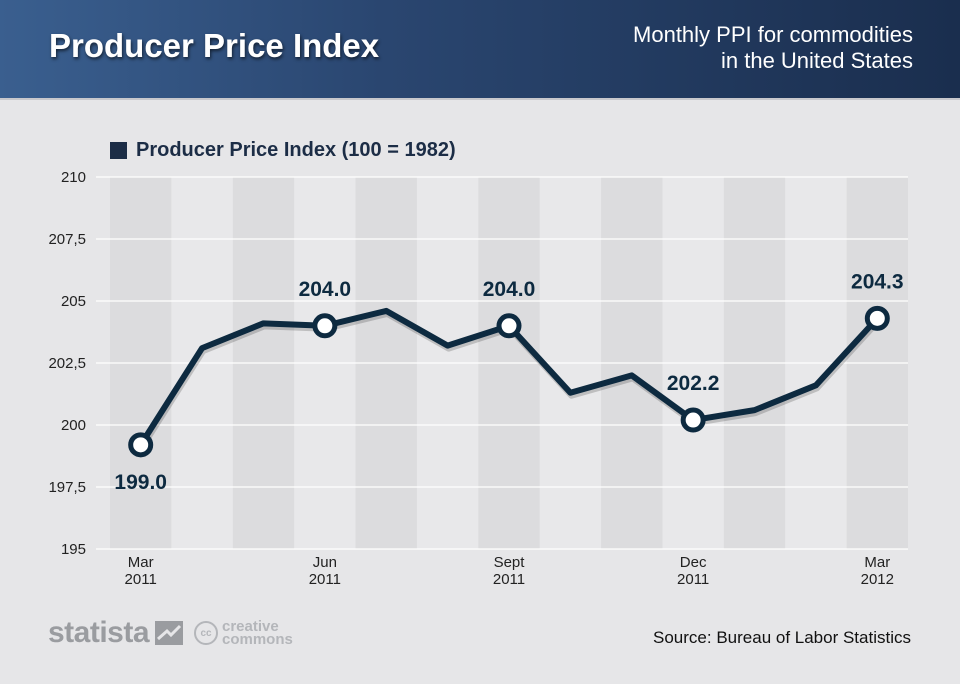  Describe the element at coordinates (257, 639) in the screenshot. I see `cc-text-line-2: commons` at that location.